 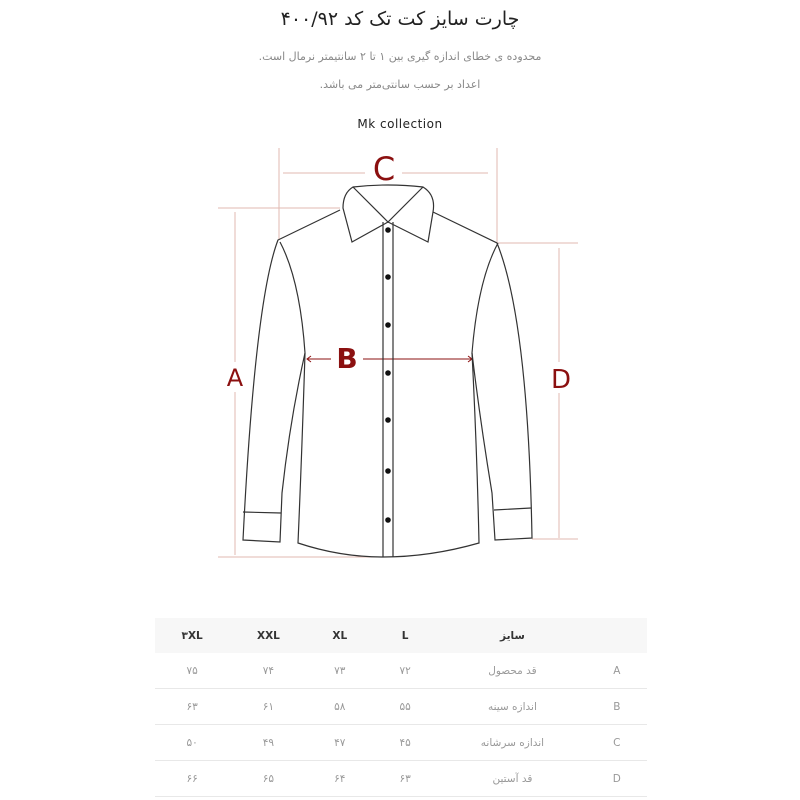 I want to click on table-row: ۷۵ ۷۴ ۷۳ ۷۲ قد محصول A, so click(x=401, y=671).